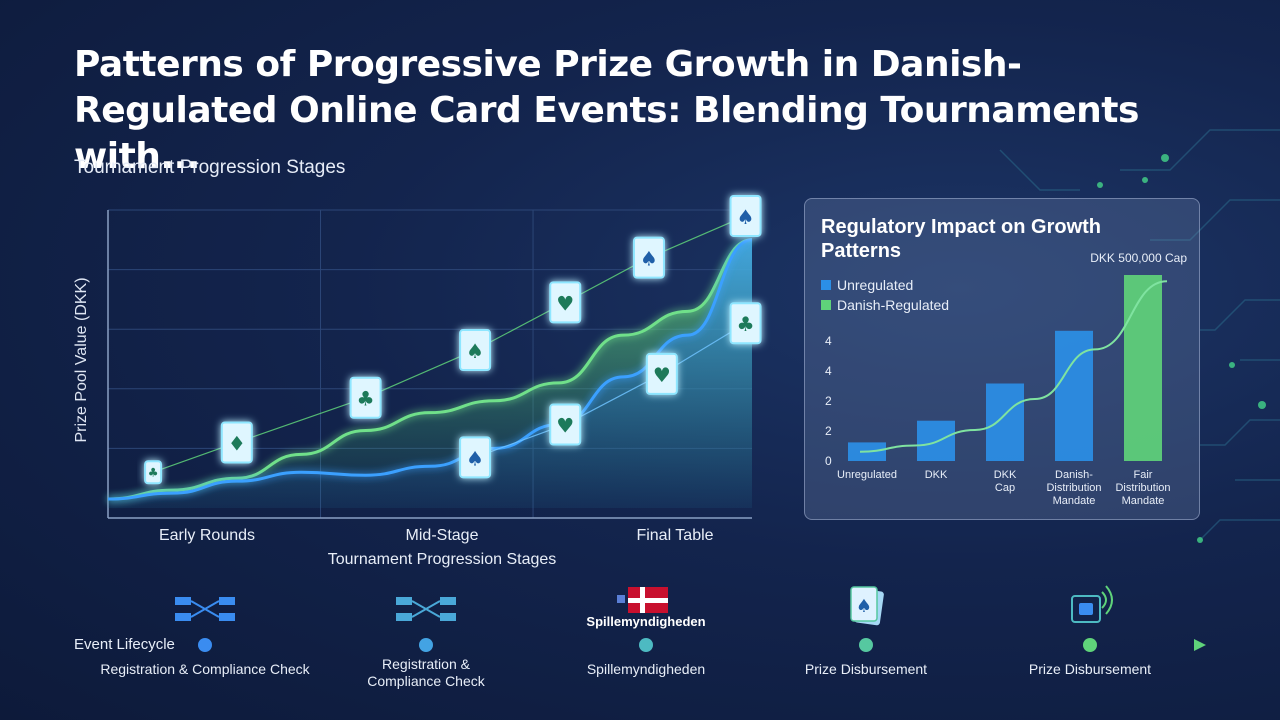 The width and height of the screenshot is (1280, 720). Describe the element at coordinates (875, 285) in the screenshot. I see `legend-label: Unregulated` at that location.